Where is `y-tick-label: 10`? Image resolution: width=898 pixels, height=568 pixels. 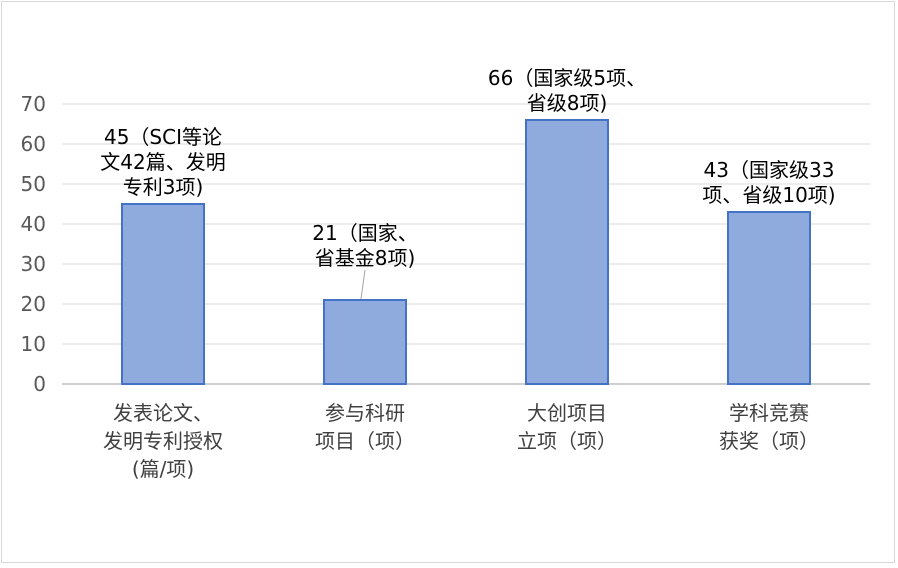 y-tick-label: 10 is located at coordinates (33, 344).